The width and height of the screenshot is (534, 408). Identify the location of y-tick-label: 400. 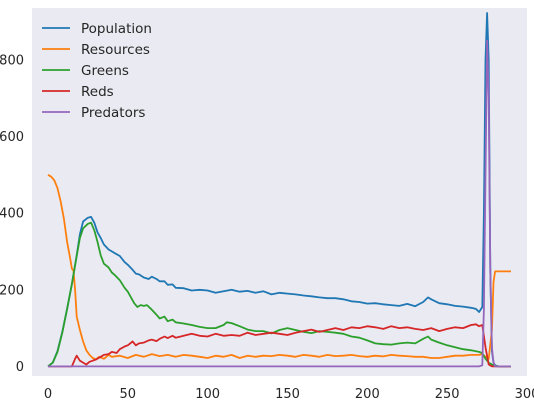
(12, 214).